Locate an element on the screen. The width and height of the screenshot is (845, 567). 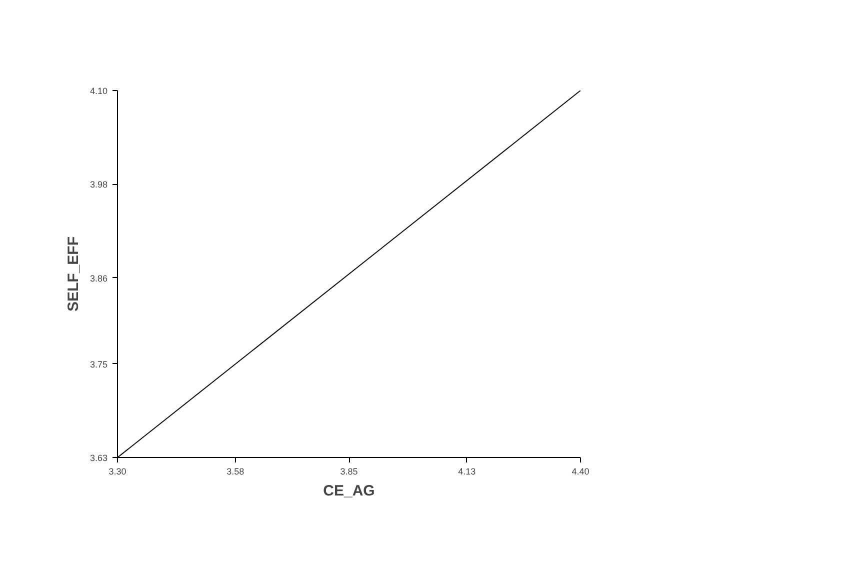
x-tick-label: 3.85 is located at coordinates (349, 471).